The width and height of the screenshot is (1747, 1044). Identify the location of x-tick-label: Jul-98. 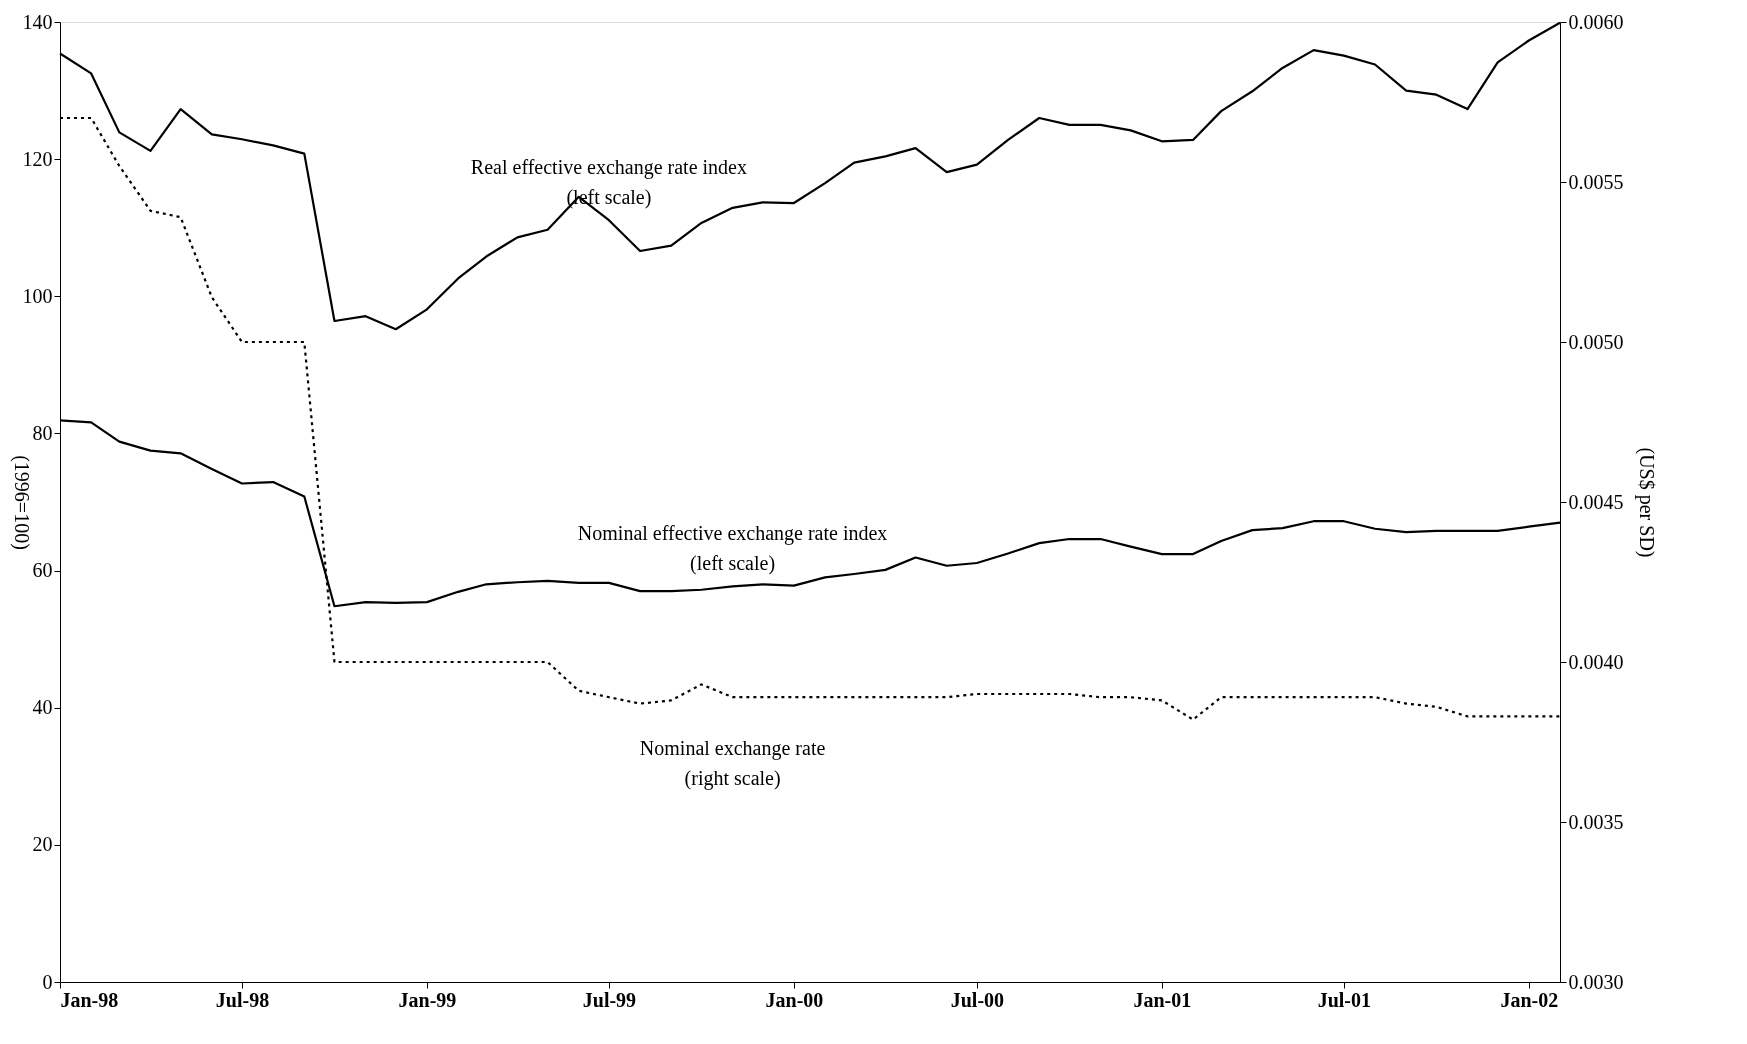
(242, 999).